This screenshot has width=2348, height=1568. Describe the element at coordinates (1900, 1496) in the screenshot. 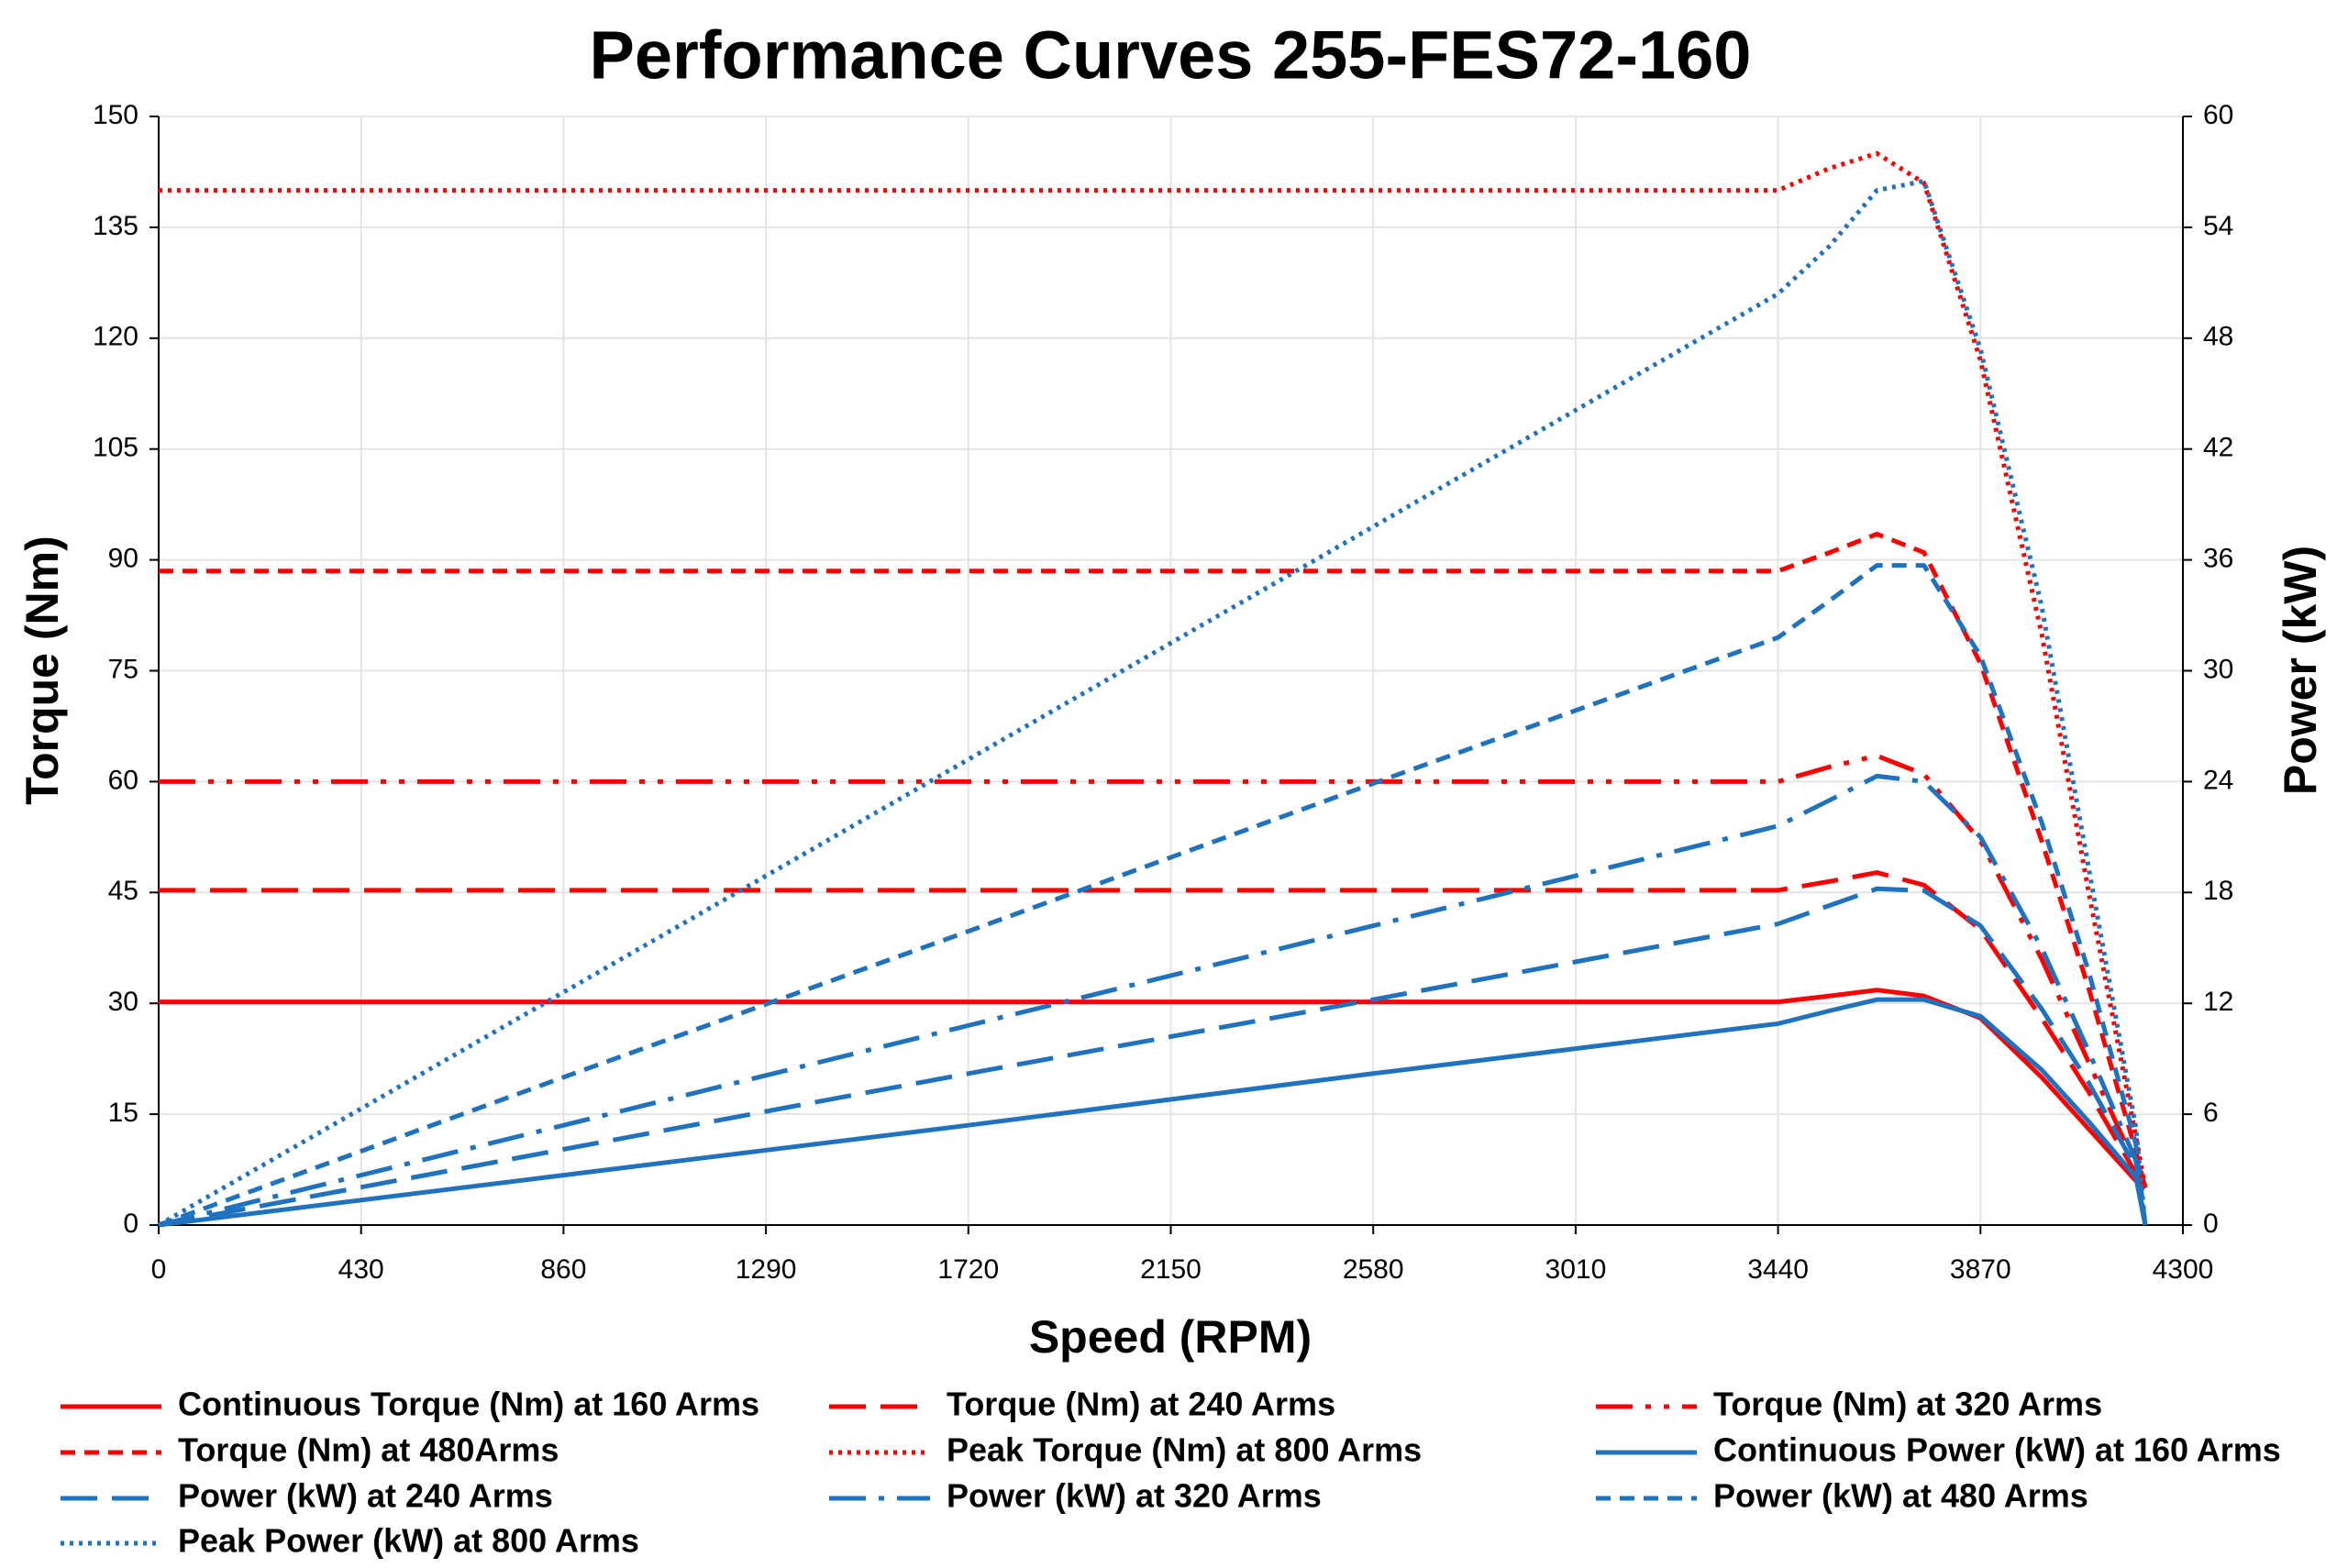

I see `legend-label: Power (kW) at 480 Arms` at that location.